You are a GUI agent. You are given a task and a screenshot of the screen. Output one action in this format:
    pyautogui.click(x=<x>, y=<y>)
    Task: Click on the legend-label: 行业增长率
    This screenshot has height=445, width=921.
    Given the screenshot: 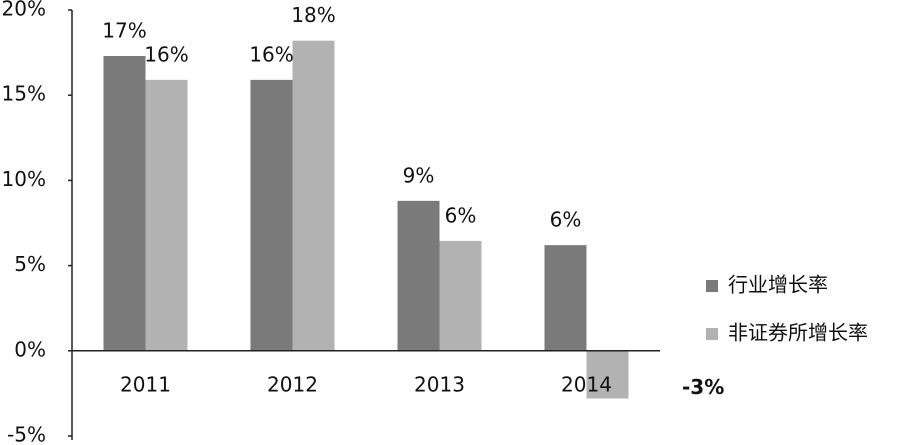 What is the action you would take?
    pyautogui.click(x=778, y=285)
    